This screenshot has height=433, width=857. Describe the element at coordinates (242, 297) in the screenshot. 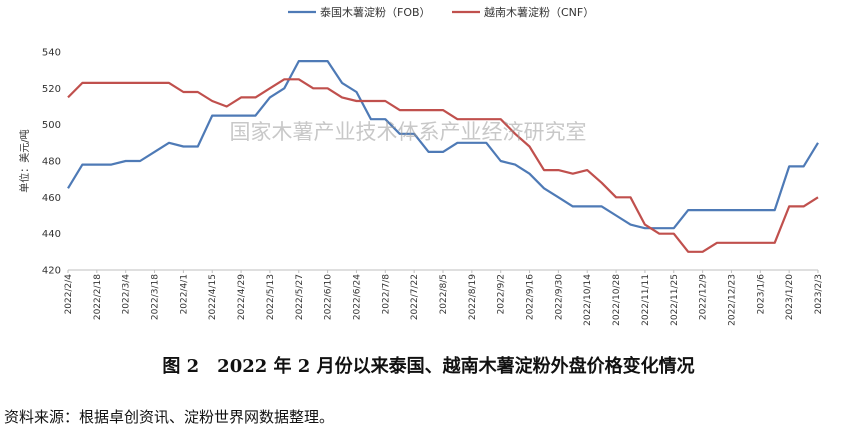

I see `x-tick-label: 2022/4/29` at that location.